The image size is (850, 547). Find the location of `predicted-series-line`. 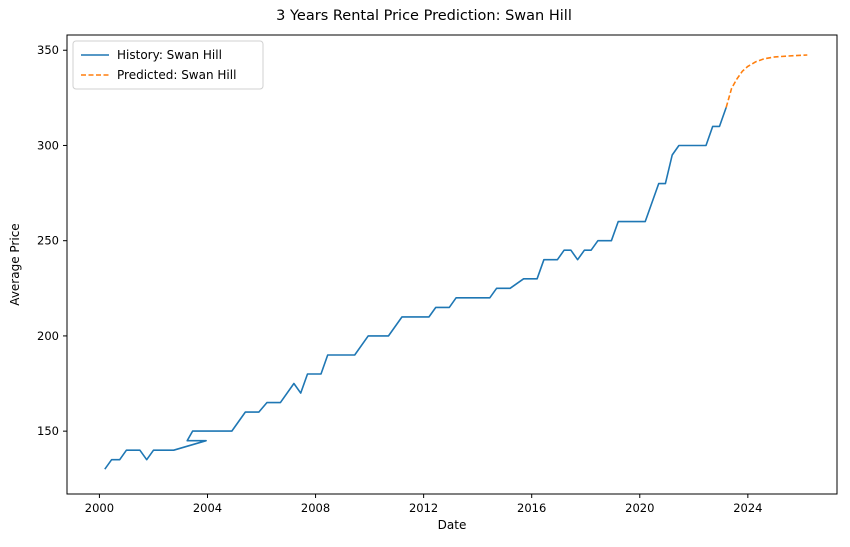

predicted-series-line is located at coordinates (766, 81).